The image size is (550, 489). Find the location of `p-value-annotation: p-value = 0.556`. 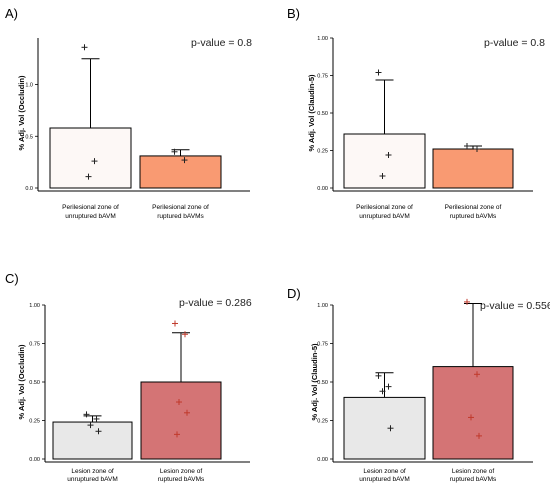

p-value-annotation: p-value = 0.556 is located at coordinates (515, 306).